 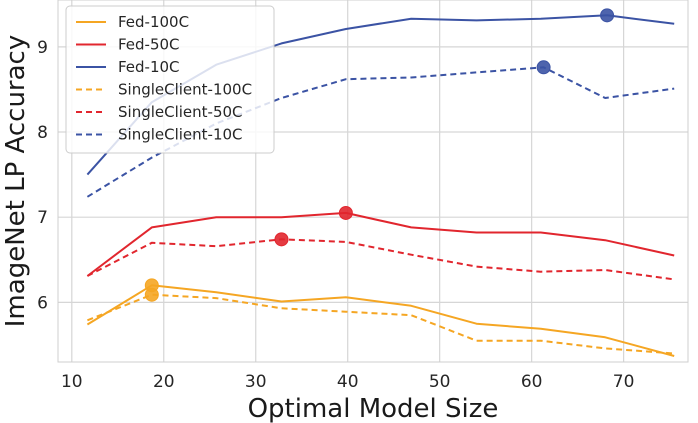 What do you see at coordinates (532, 382) in the screenshot?
I see `x-tick-label: 60` at bounding box center [532, 382].